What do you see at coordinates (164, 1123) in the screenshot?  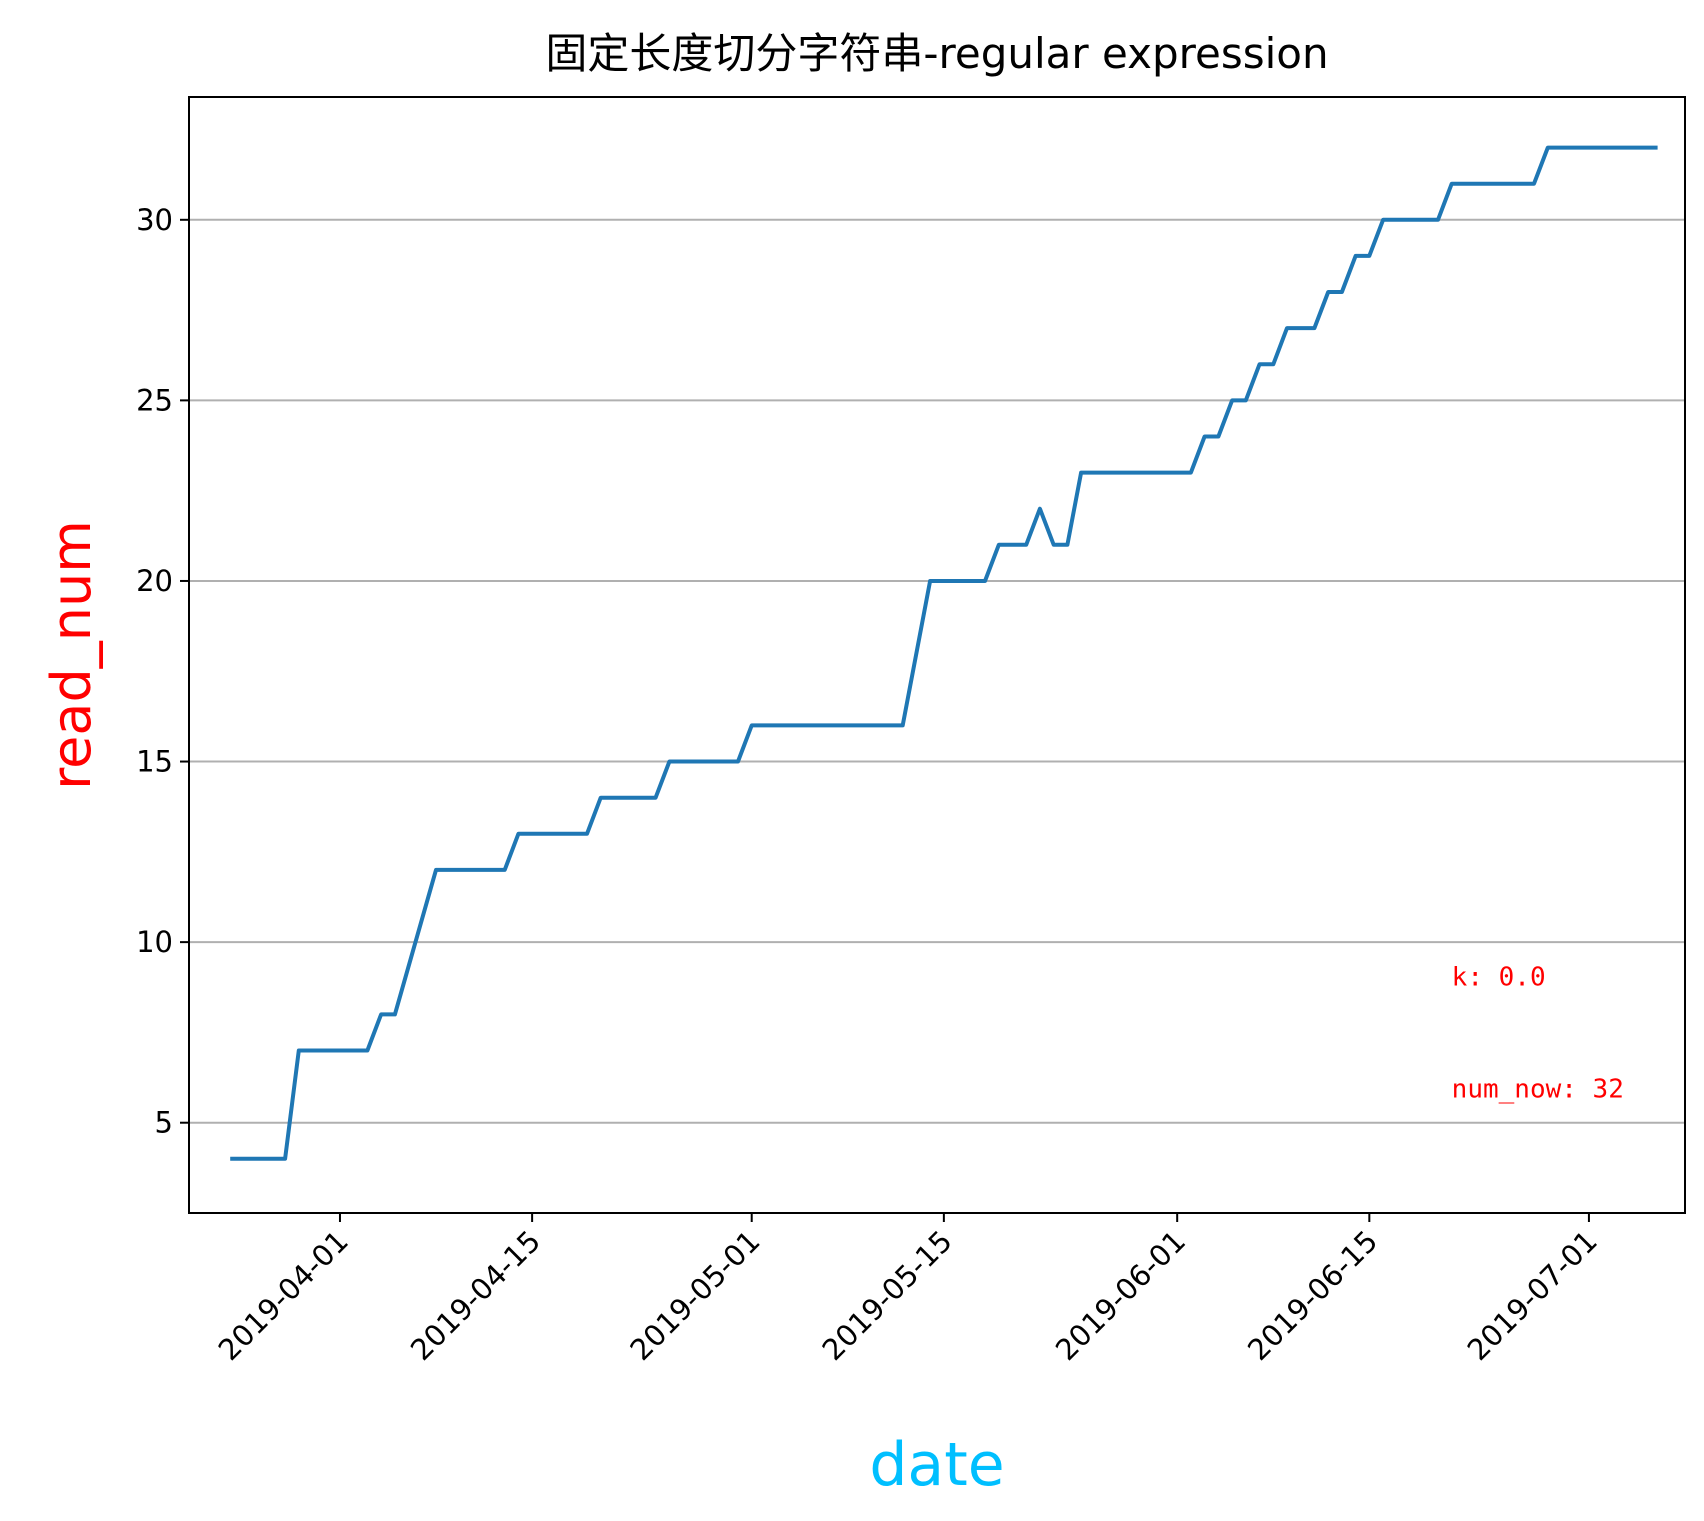 I see `y-tick-label-5: 5` at bounding box center [164, 1123].